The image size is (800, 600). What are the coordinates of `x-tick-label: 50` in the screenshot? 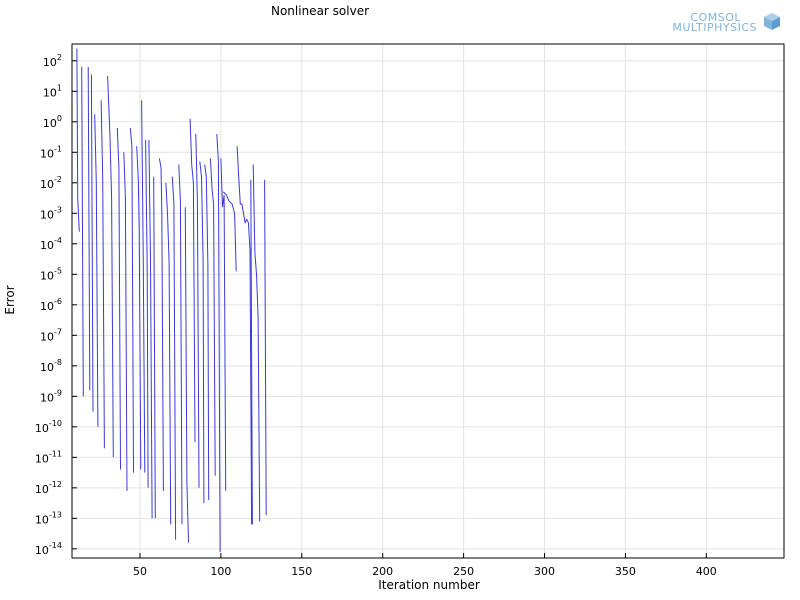 It's located at (140, 571).